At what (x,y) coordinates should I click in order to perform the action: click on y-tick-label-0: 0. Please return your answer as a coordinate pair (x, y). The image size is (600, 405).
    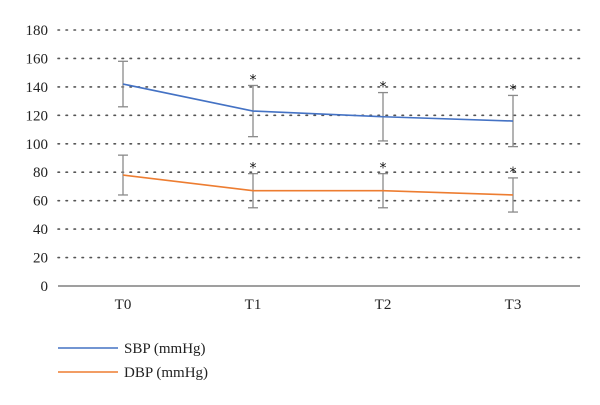
    Looking at the image, I should click on (45, 287).